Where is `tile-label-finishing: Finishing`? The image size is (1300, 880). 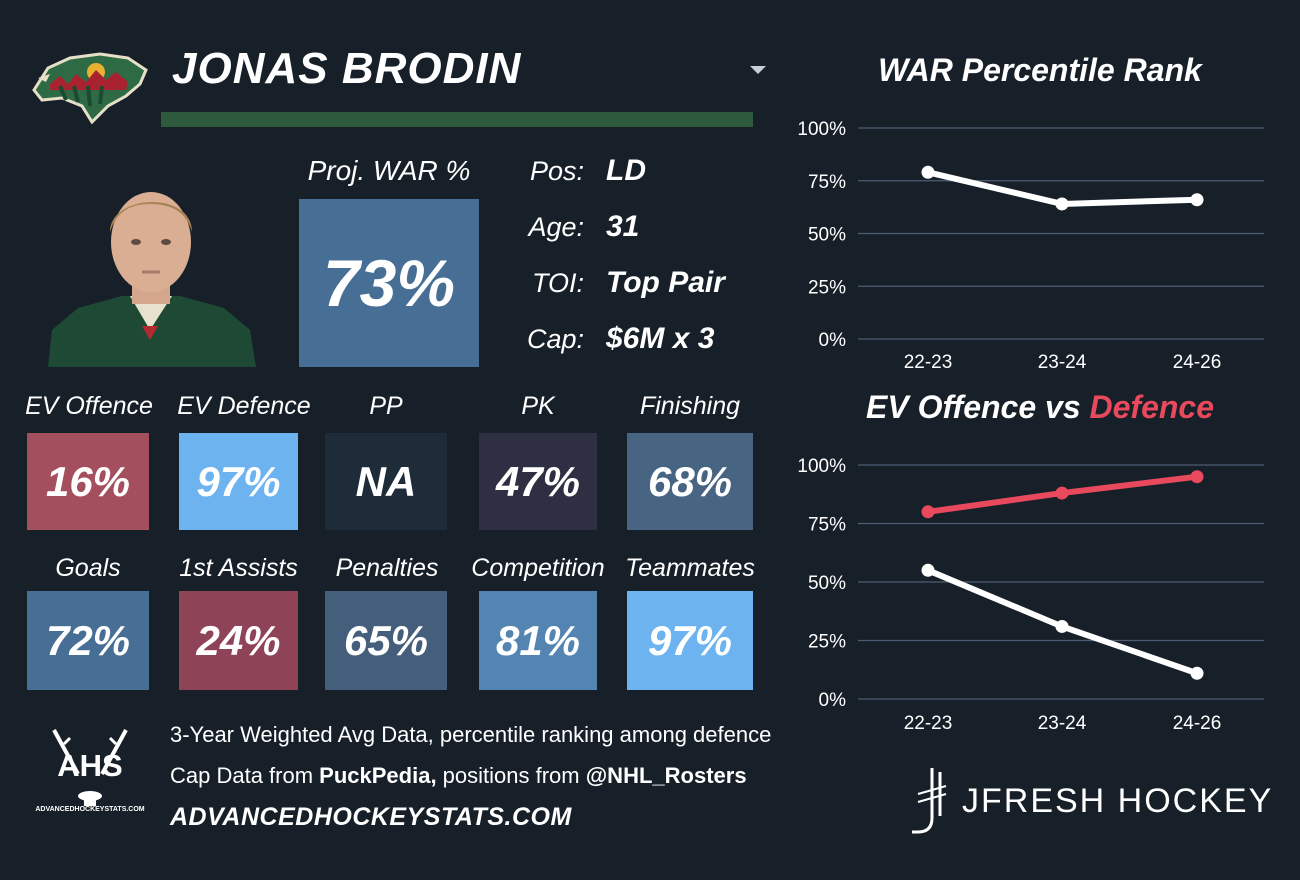
tile-label-finishing: Finishing is located at coordinates (690, 406).